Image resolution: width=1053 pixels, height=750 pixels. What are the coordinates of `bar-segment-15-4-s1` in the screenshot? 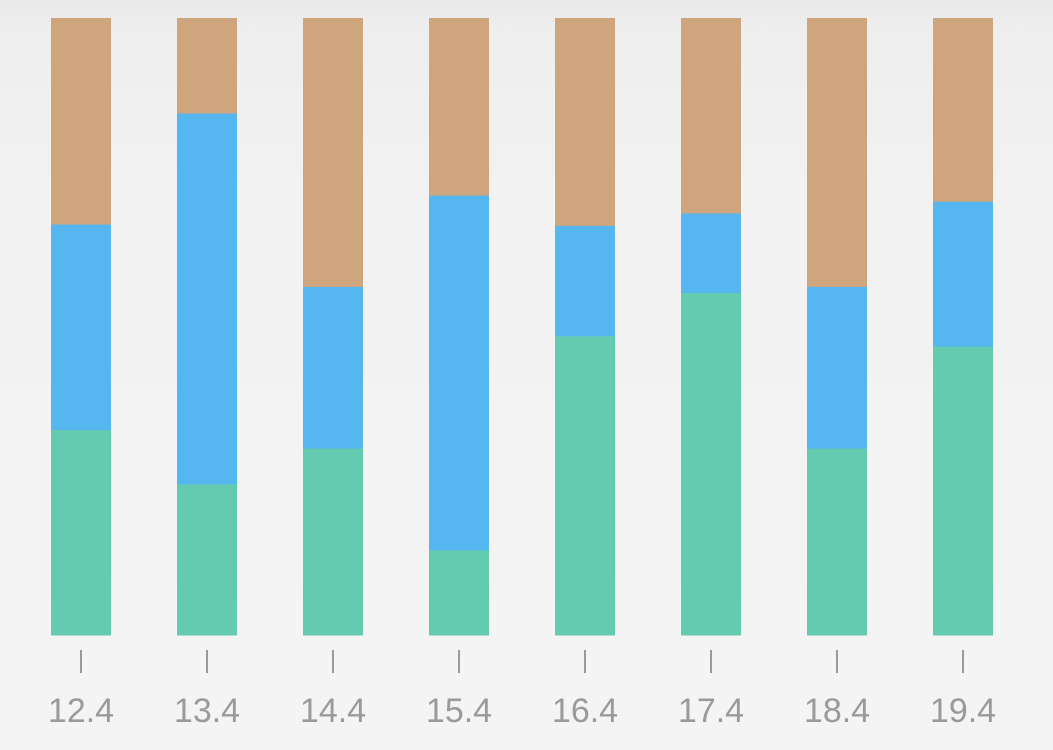 It's located at (459, 592).